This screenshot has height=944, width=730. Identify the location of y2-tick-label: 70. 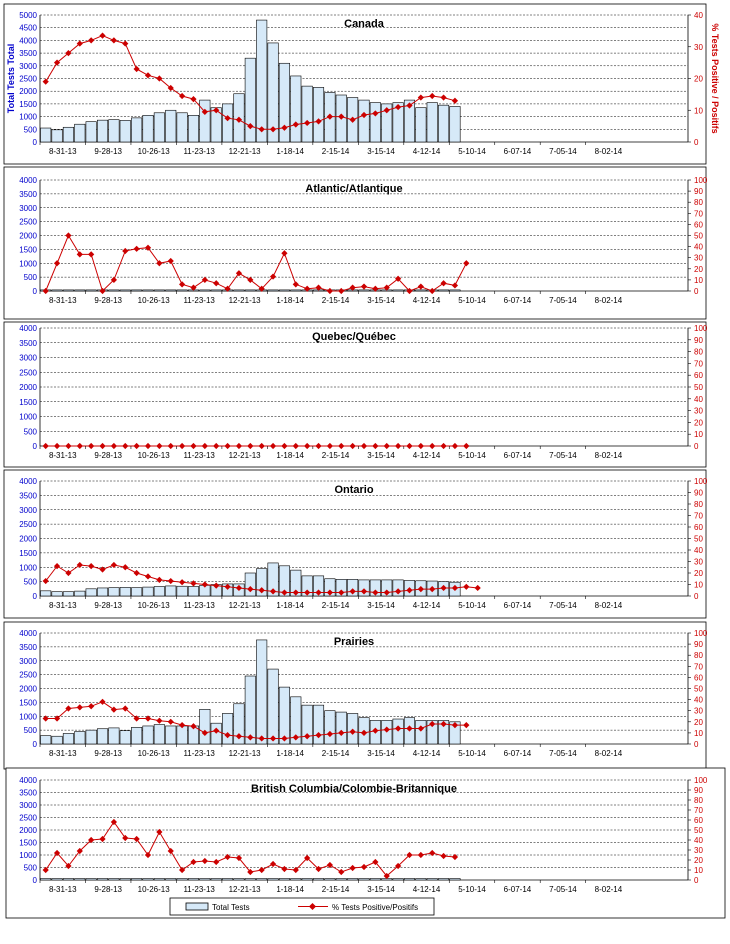
(698, 363).